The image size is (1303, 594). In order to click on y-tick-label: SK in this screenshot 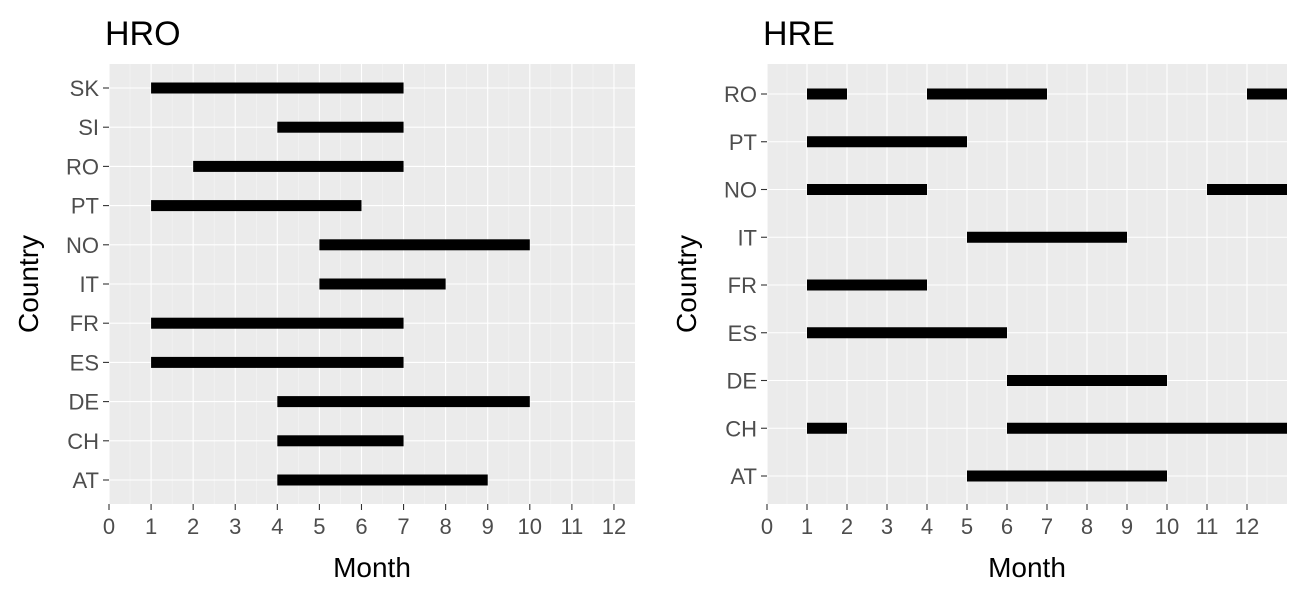, I will do `click(85, 88)`.